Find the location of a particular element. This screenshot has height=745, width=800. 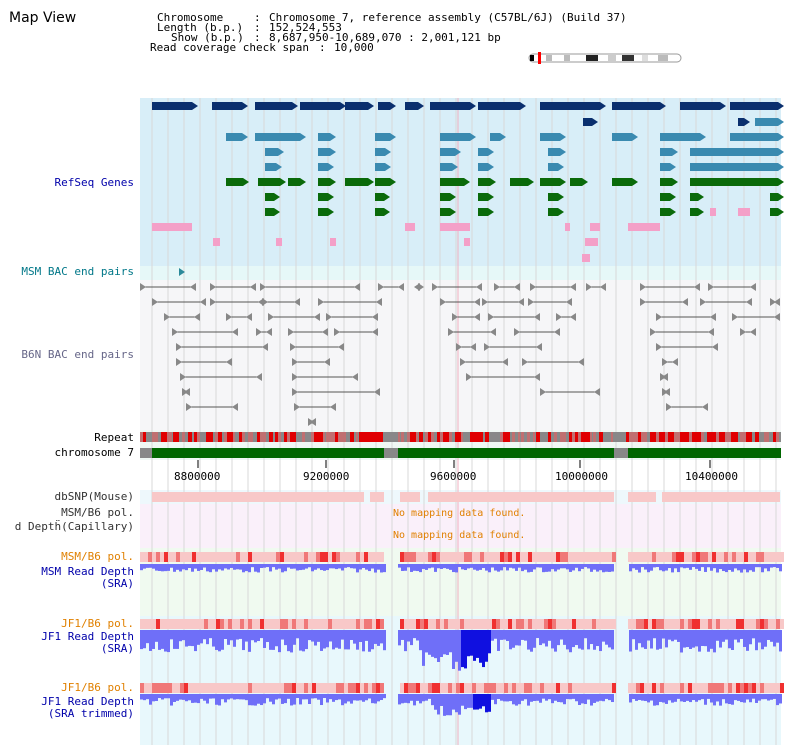

track-label-jf1-read-depth-trimmed: JF1 Read Depth (SRA trimmed) is located at coordinates (87, 707).